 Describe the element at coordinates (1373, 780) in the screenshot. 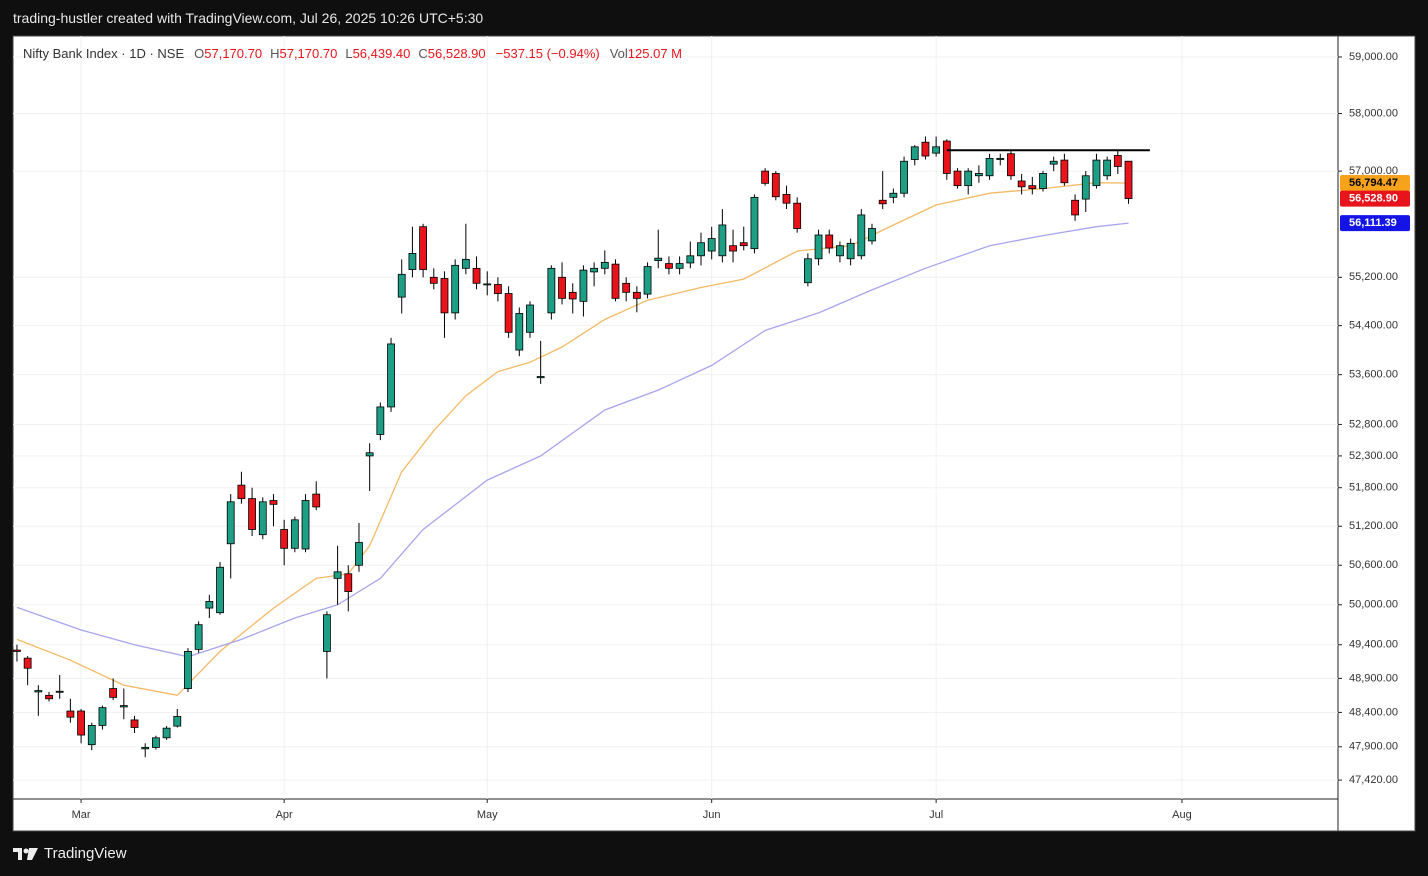

I see `y-tick-label: 47,420.00` at that location.